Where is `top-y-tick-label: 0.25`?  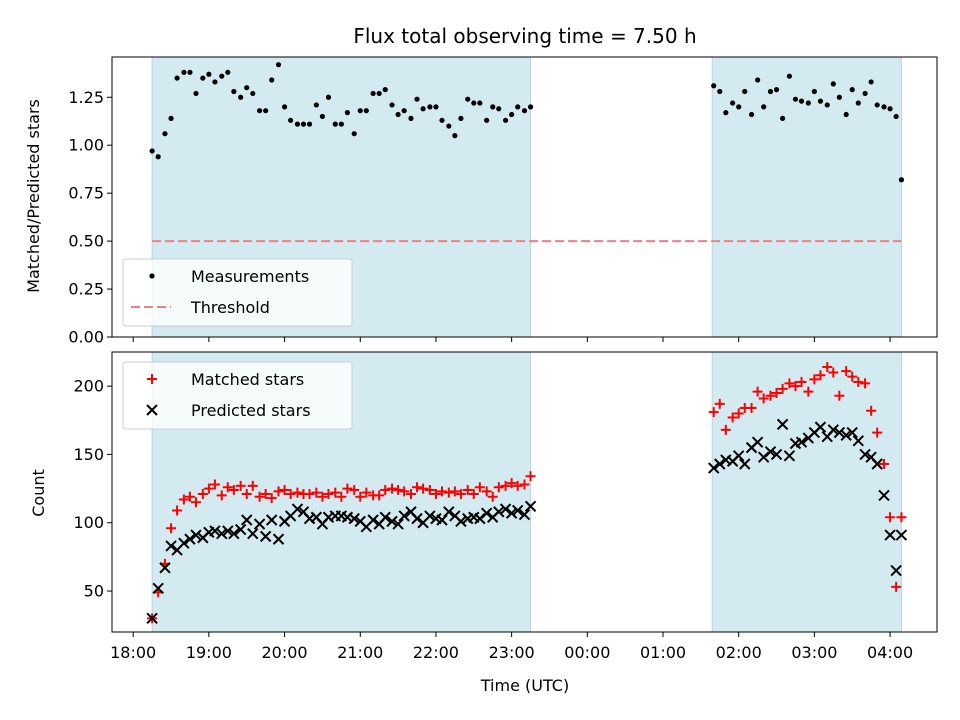 top-y-tick-label: 0.25 is located at coordinates (86, 289).